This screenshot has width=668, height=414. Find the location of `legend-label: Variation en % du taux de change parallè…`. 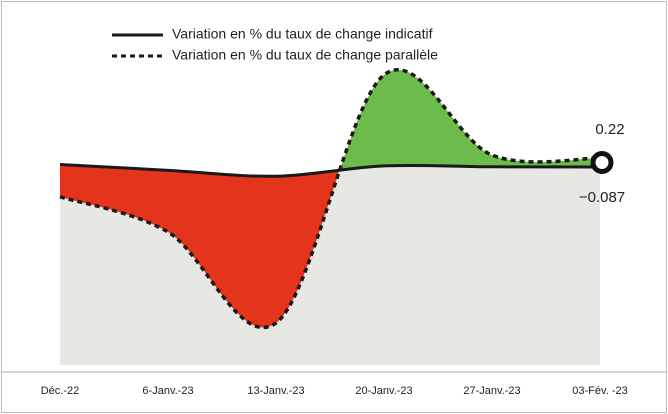

legend-label: Variation en % du taux de change parallè… is located at coordinates (305, 55).